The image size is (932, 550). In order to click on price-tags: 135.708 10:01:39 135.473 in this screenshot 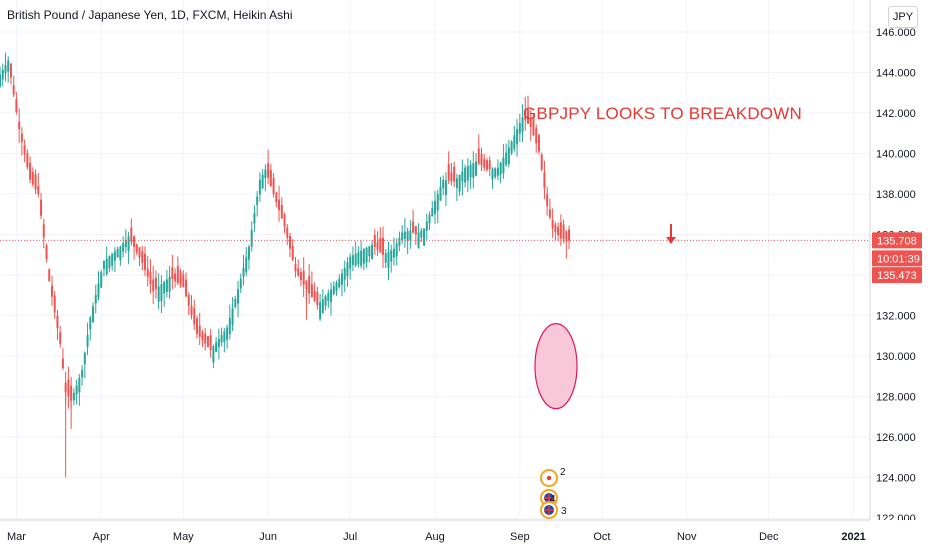, I will do `click(897, 258)`.